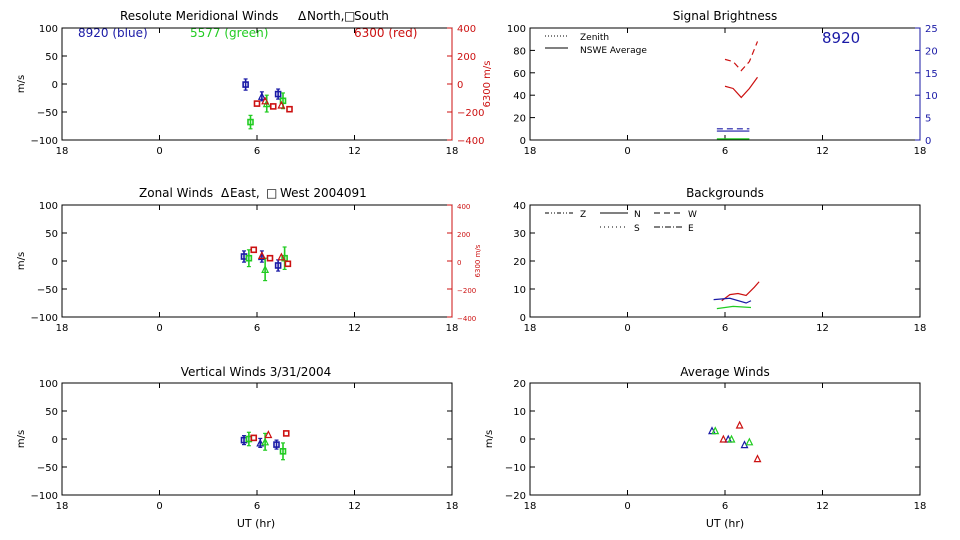  Describe the element at coordinates (725, 328) in the screenshot. I see `backgrounds-xtick-label: 6` at that location.